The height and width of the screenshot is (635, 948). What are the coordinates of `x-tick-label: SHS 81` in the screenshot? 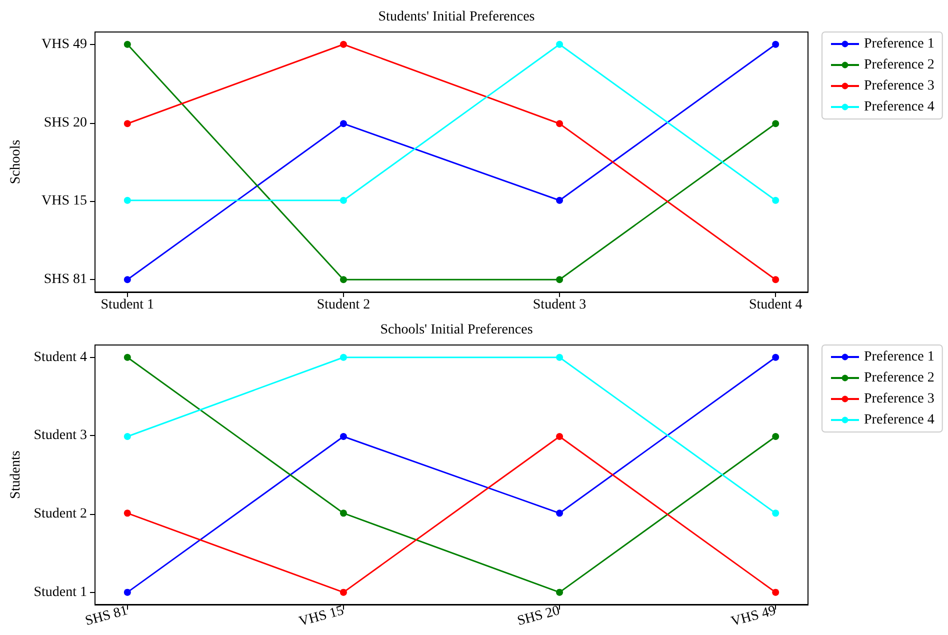 It's located at (107, 616).